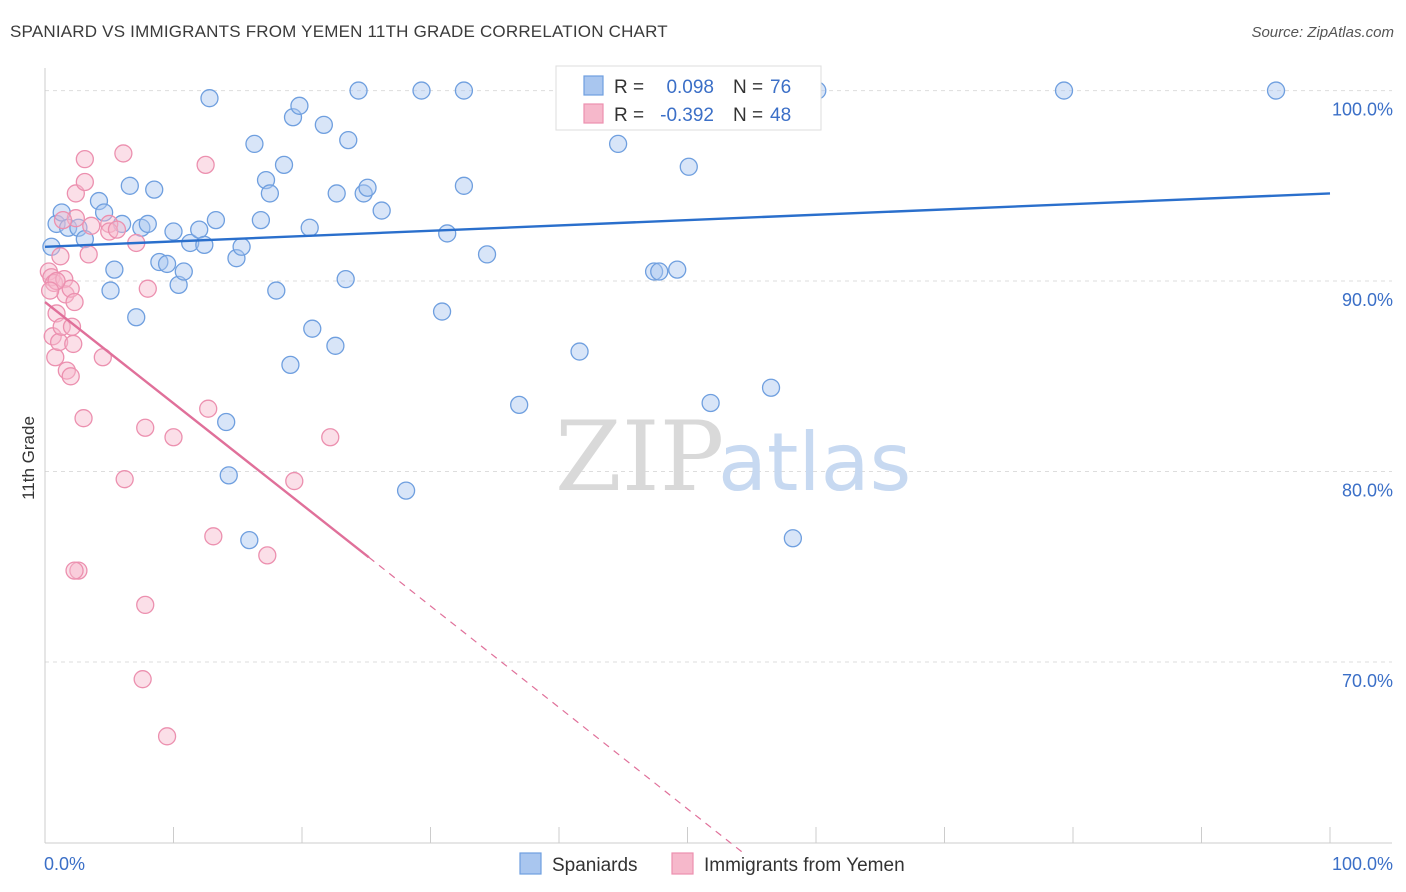 This screenshot has height=892, width=1406. I want to click on stats-r-value: 0.098, so click(690, 87).